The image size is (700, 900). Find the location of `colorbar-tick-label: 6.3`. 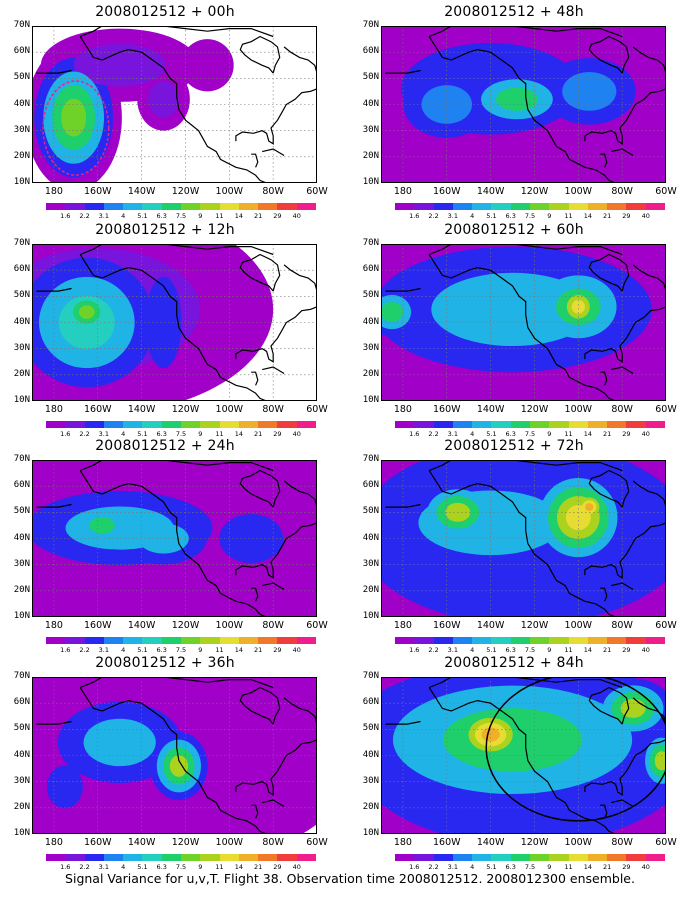

colorbar-tick-label: 6.3 is located at coordinates (161, 216).